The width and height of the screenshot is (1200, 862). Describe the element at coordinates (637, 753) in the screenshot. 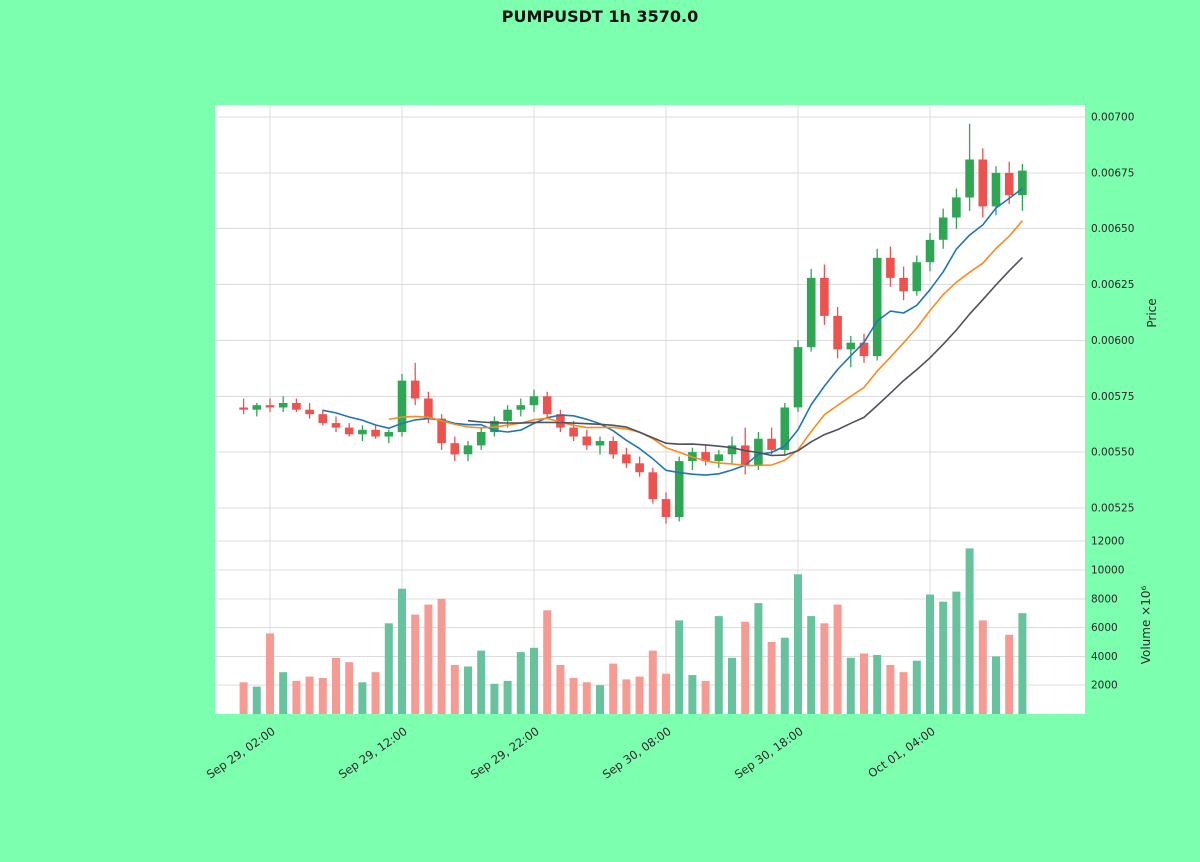

I see `x-tick-label: Sep 30, 08:00` at that location.